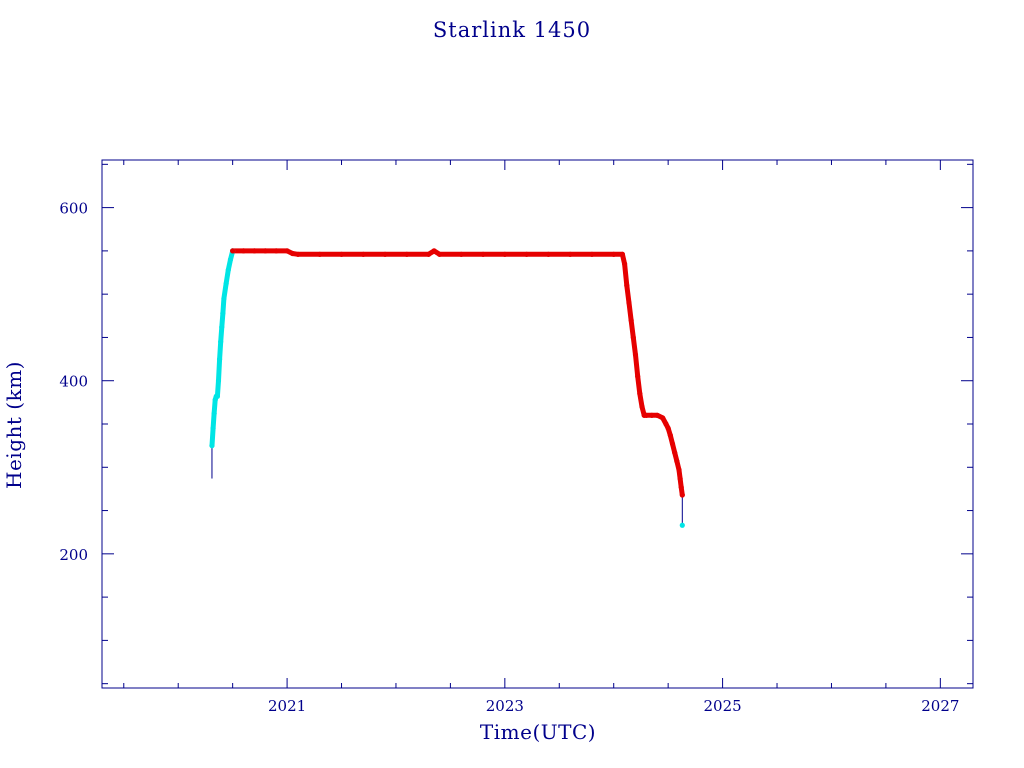  I want to click on series-connectors, so click(447, 485).